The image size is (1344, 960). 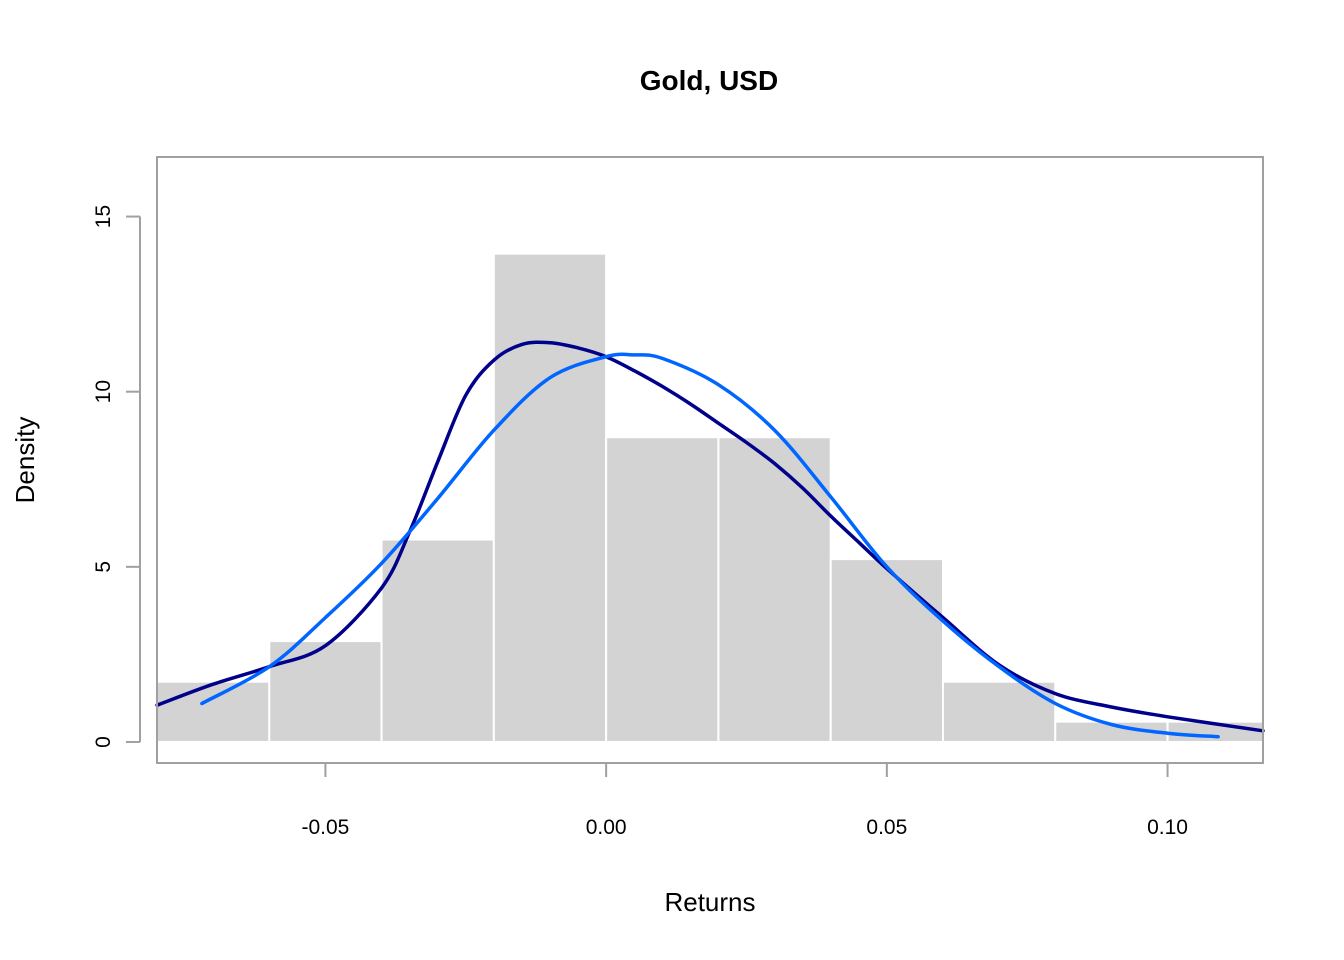 What do you see at coordinates (886, 827) in the screenshot?
I see `x-tick-label: 0.05` at bounding box center [886, 827].